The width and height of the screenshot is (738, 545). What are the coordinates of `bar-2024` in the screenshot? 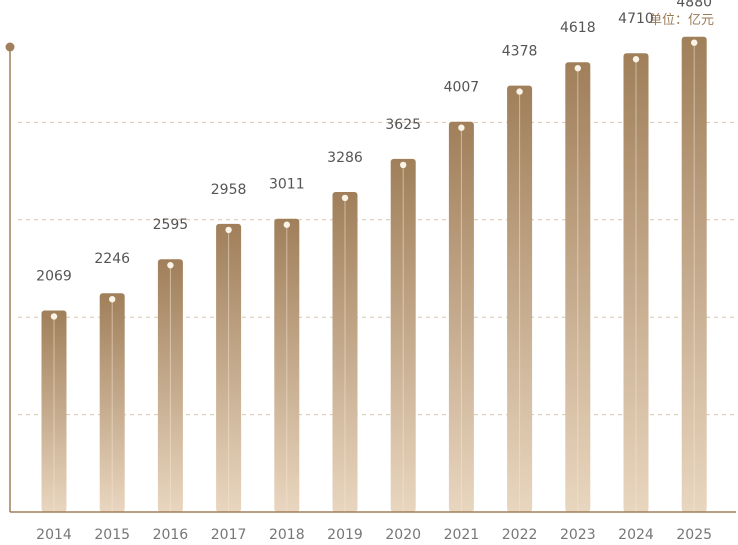 It's located at (636, 282).